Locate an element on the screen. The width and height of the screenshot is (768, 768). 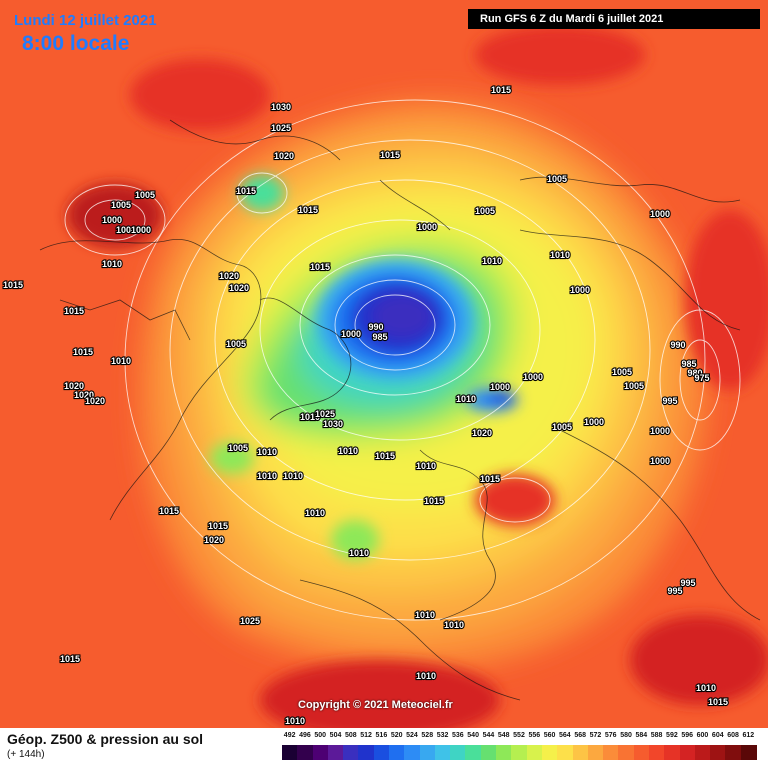
scale-tick-label: 532 is located at coordinates (442, 735).